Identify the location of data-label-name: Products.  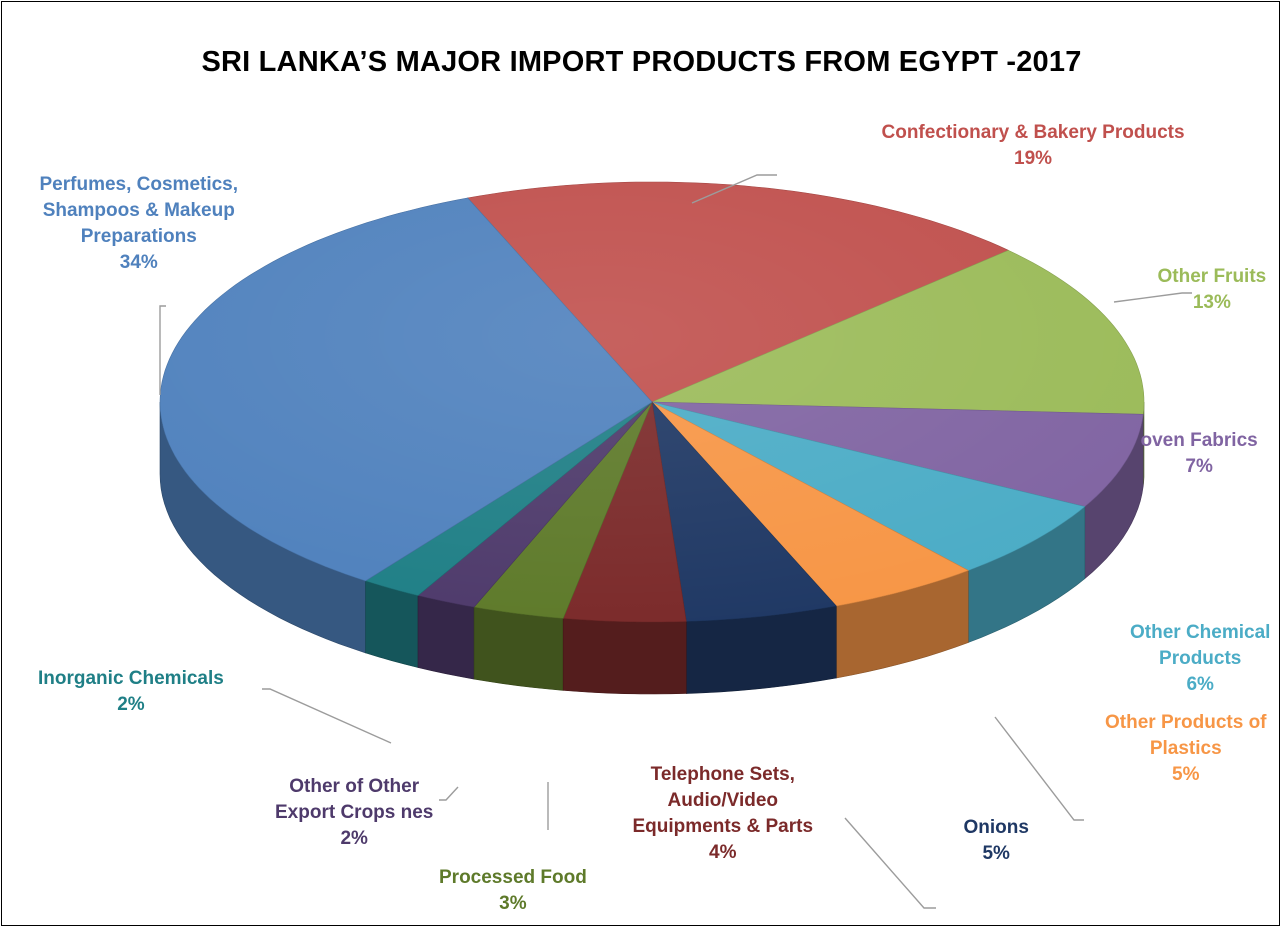
(1200, 658).